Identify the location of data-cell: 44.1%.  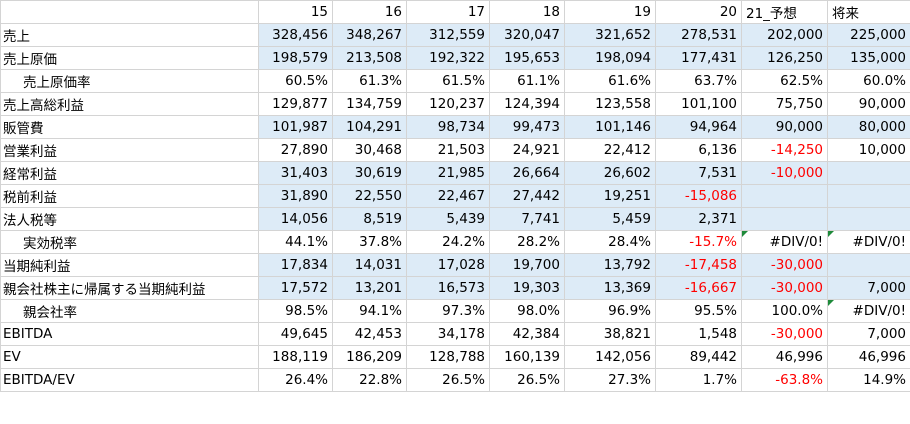
(295, 242).